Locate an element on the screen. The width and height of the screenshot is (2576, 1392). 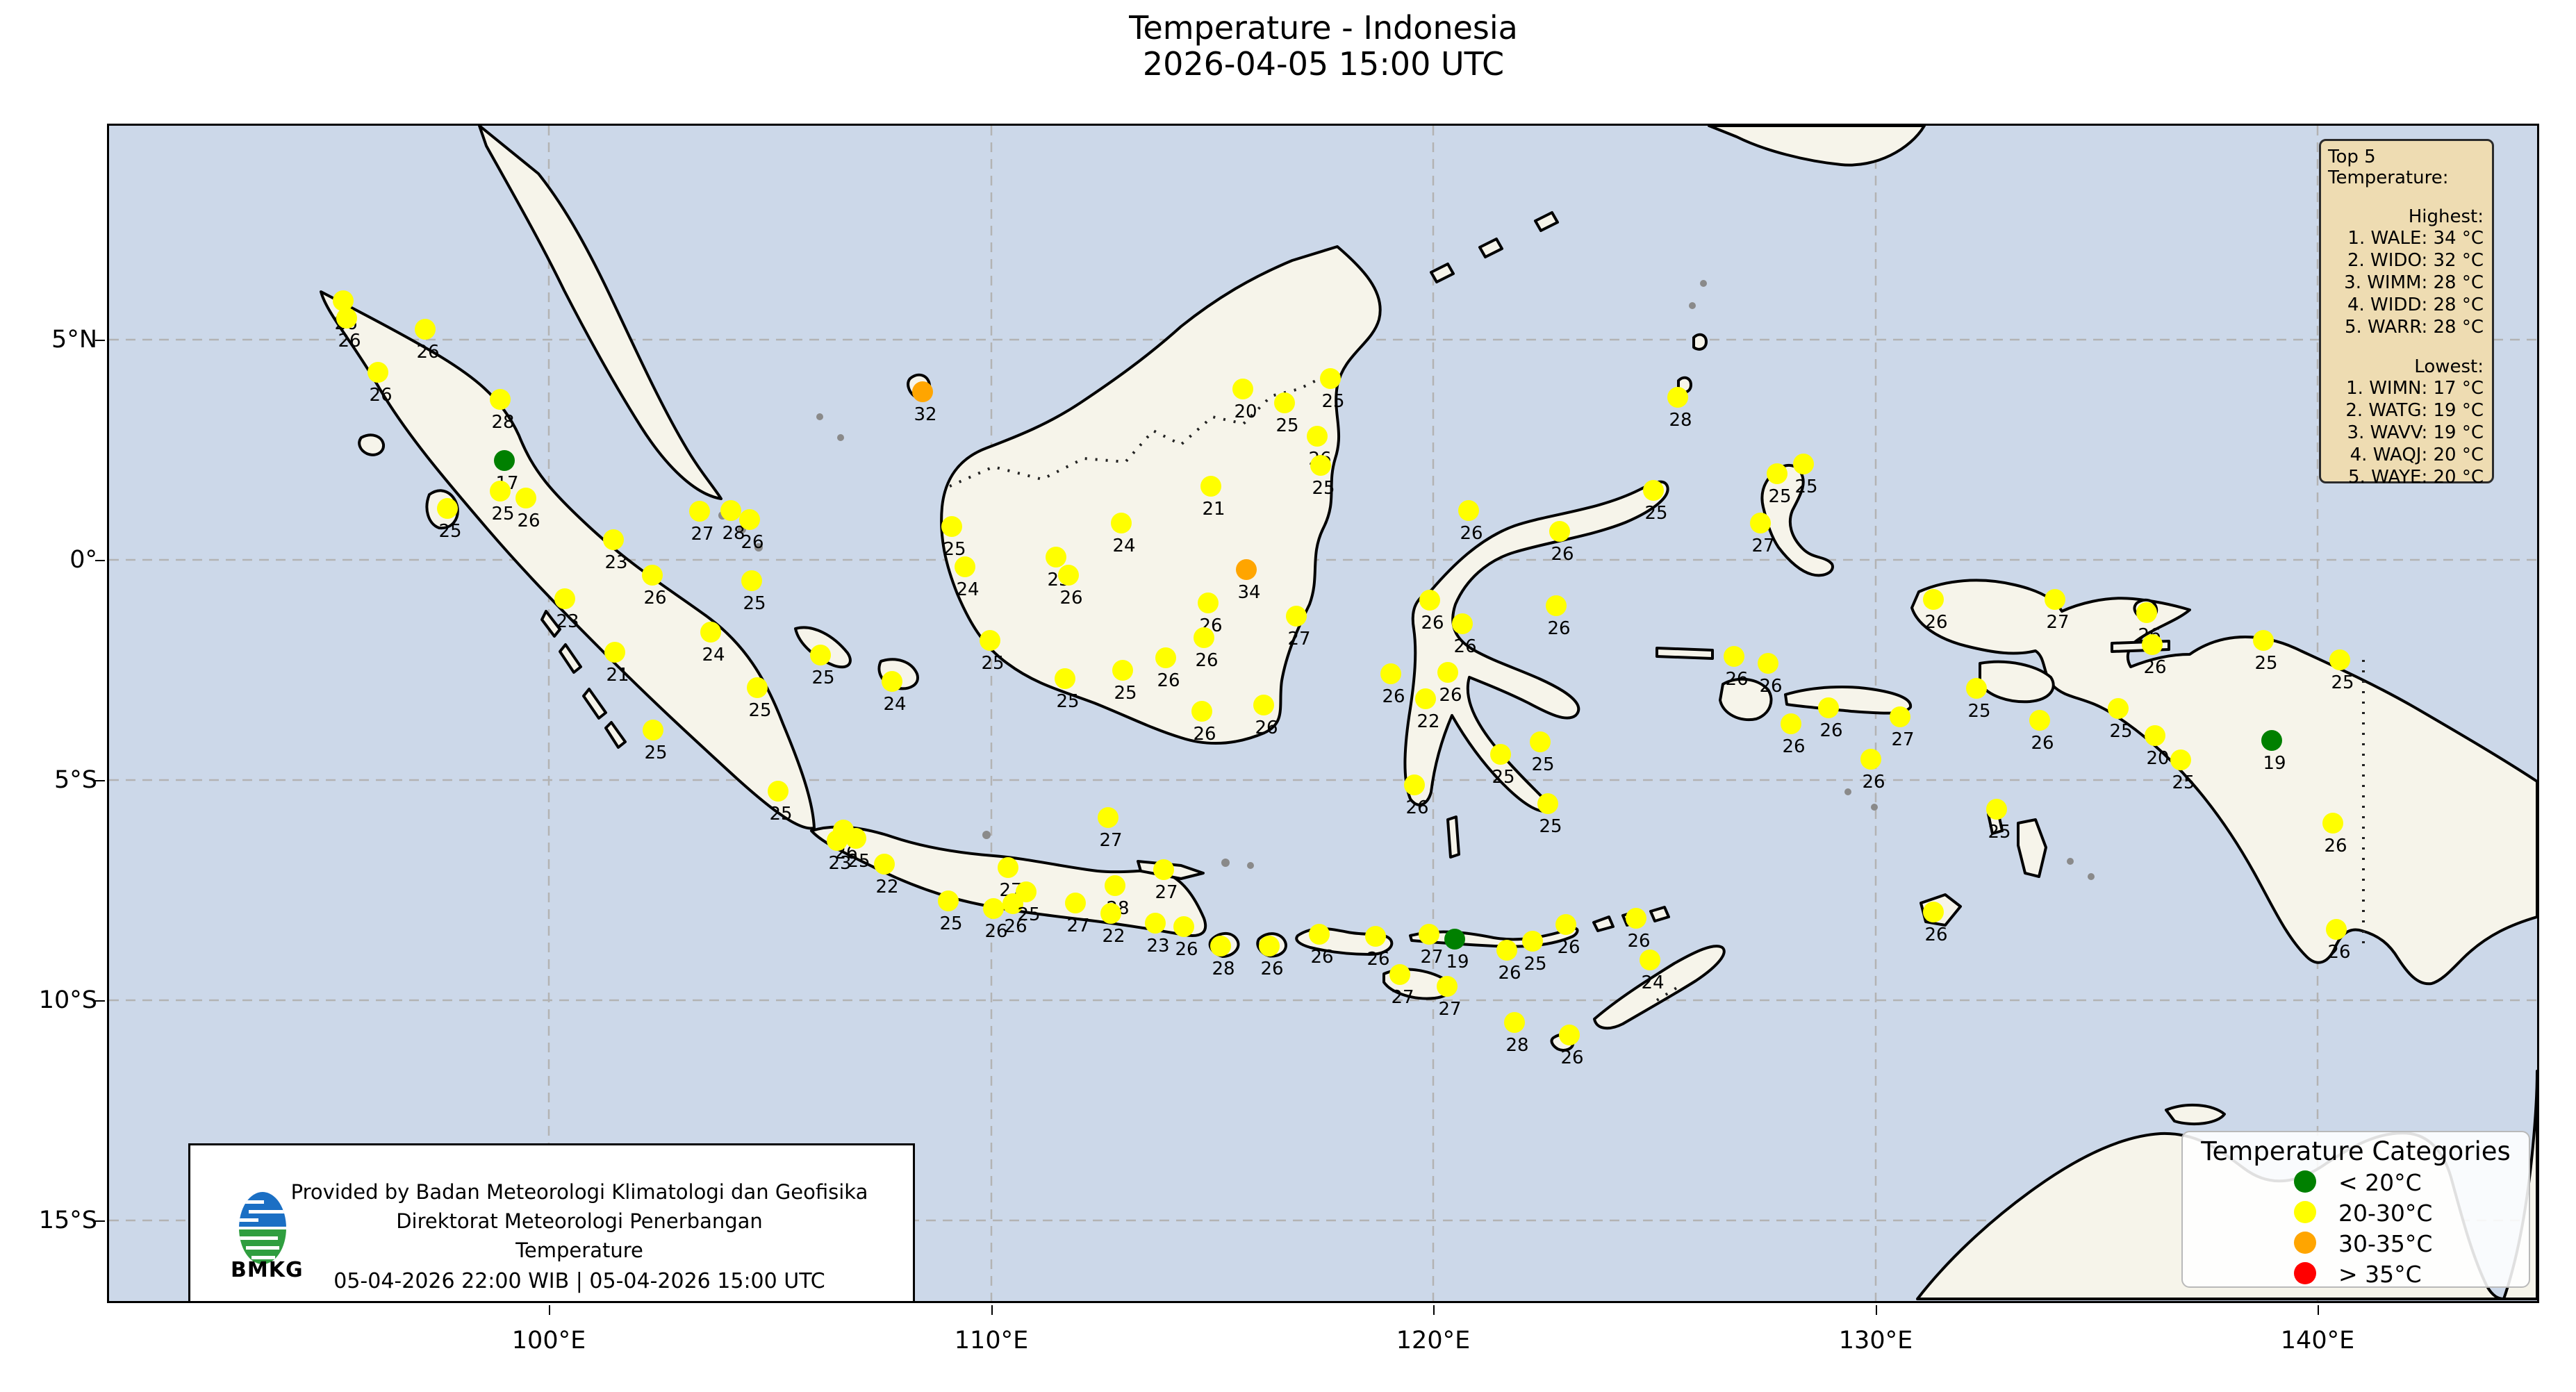
bmkg-logo-text: BMKG is located at coordinates (268, 1270).